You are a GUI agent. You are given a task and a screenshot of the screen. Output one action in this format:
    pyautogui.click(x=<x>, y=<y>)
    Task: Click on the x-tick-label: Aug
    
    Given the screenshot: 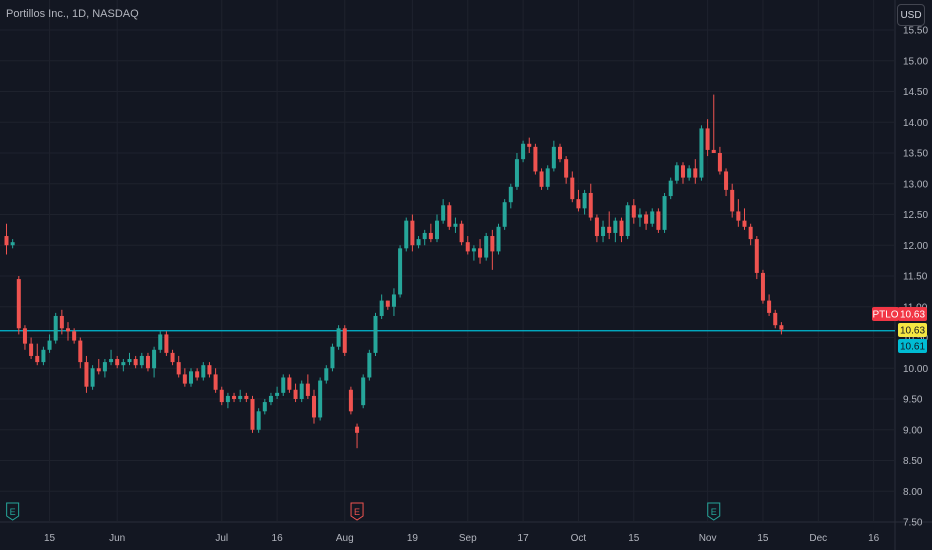 What is the action you would take?
    pyautogui.click(x=345, y=538)
    